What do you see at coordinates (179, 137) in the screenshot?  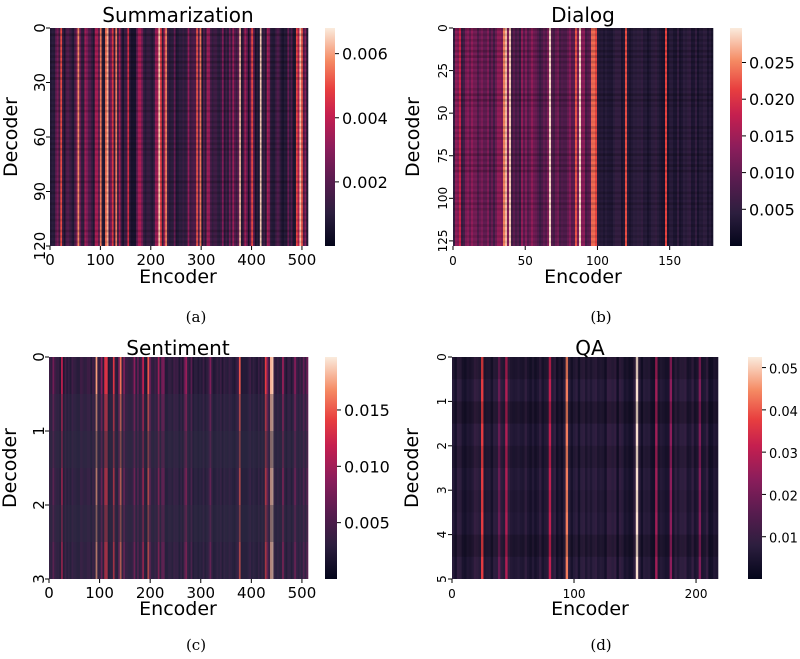 I see `heatmap-cells` at bounding box center [179, 137].